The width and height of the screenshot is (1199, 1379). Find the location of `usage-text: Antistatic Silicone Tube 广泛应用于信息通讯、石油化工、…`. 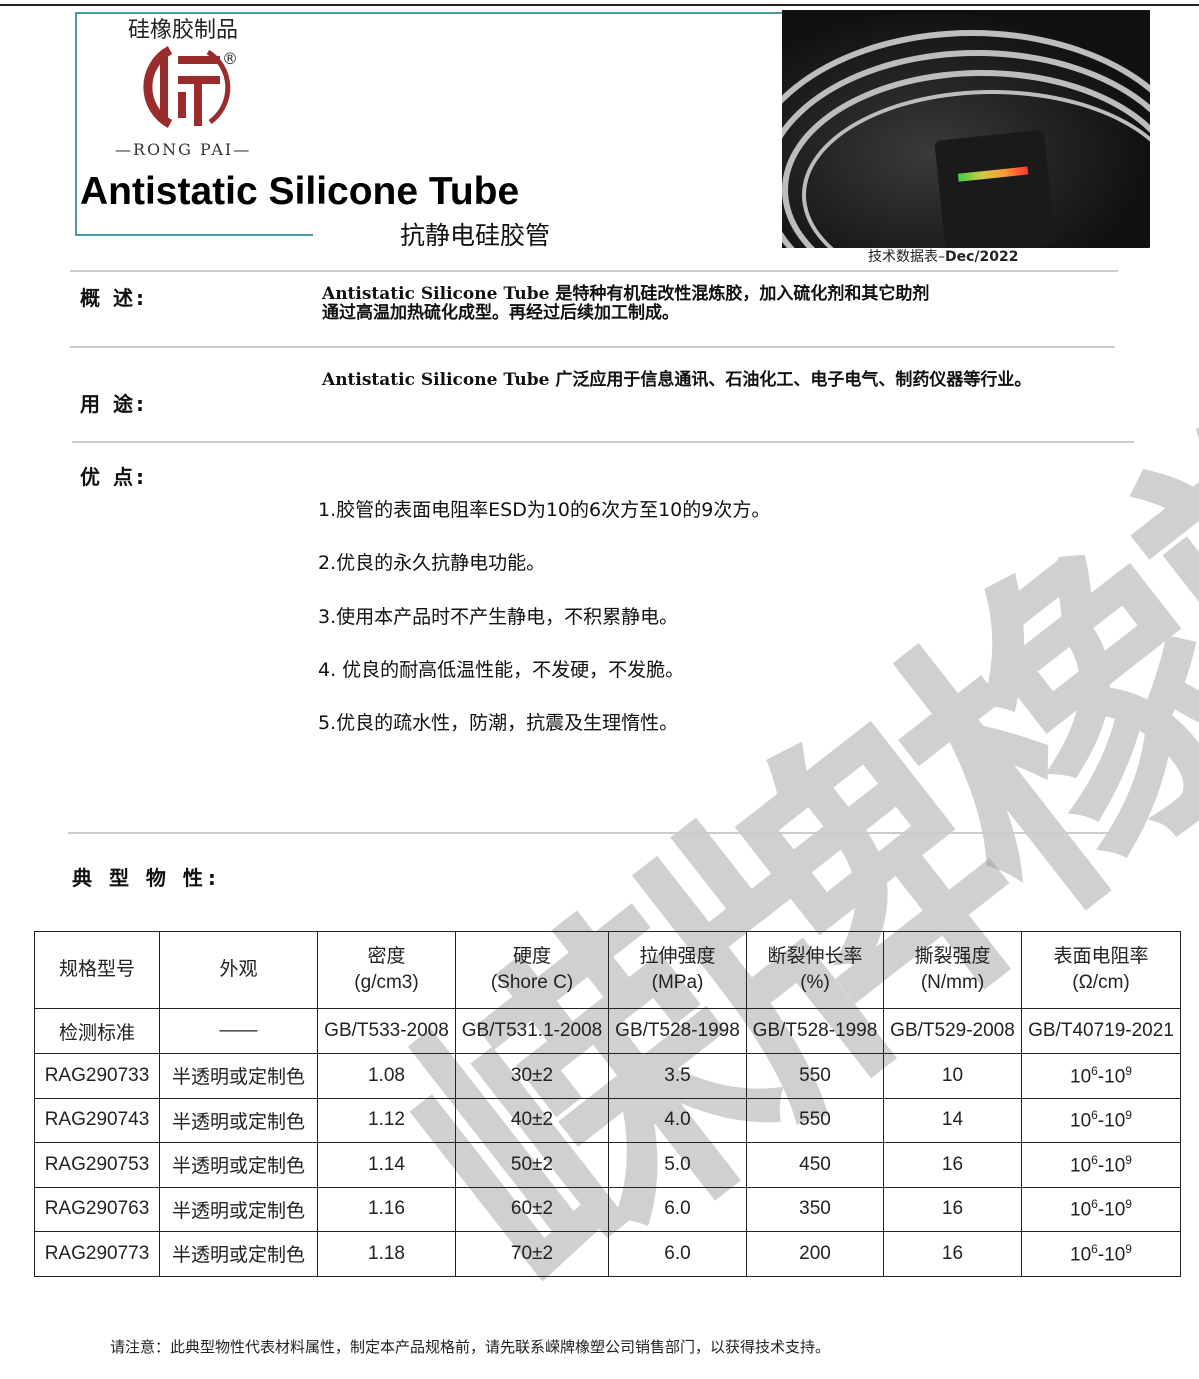

usage-text: Antistatic Silicone Tube 广泛应用于信息通讯、石油化工、… is located at coordinates (677, 380).